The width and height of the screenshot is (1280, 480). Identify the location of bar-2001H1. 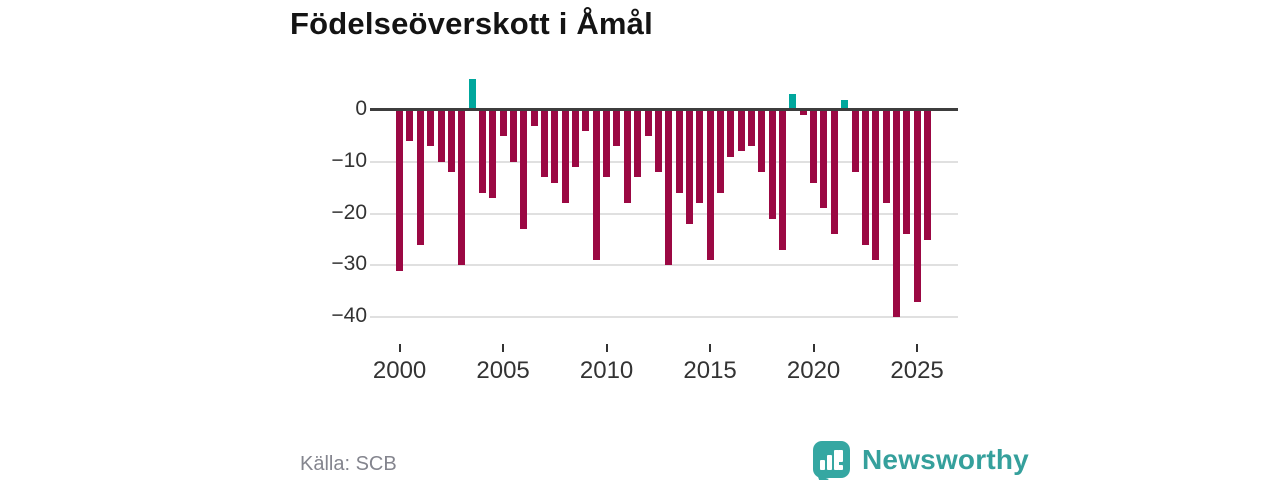
(420, 177).